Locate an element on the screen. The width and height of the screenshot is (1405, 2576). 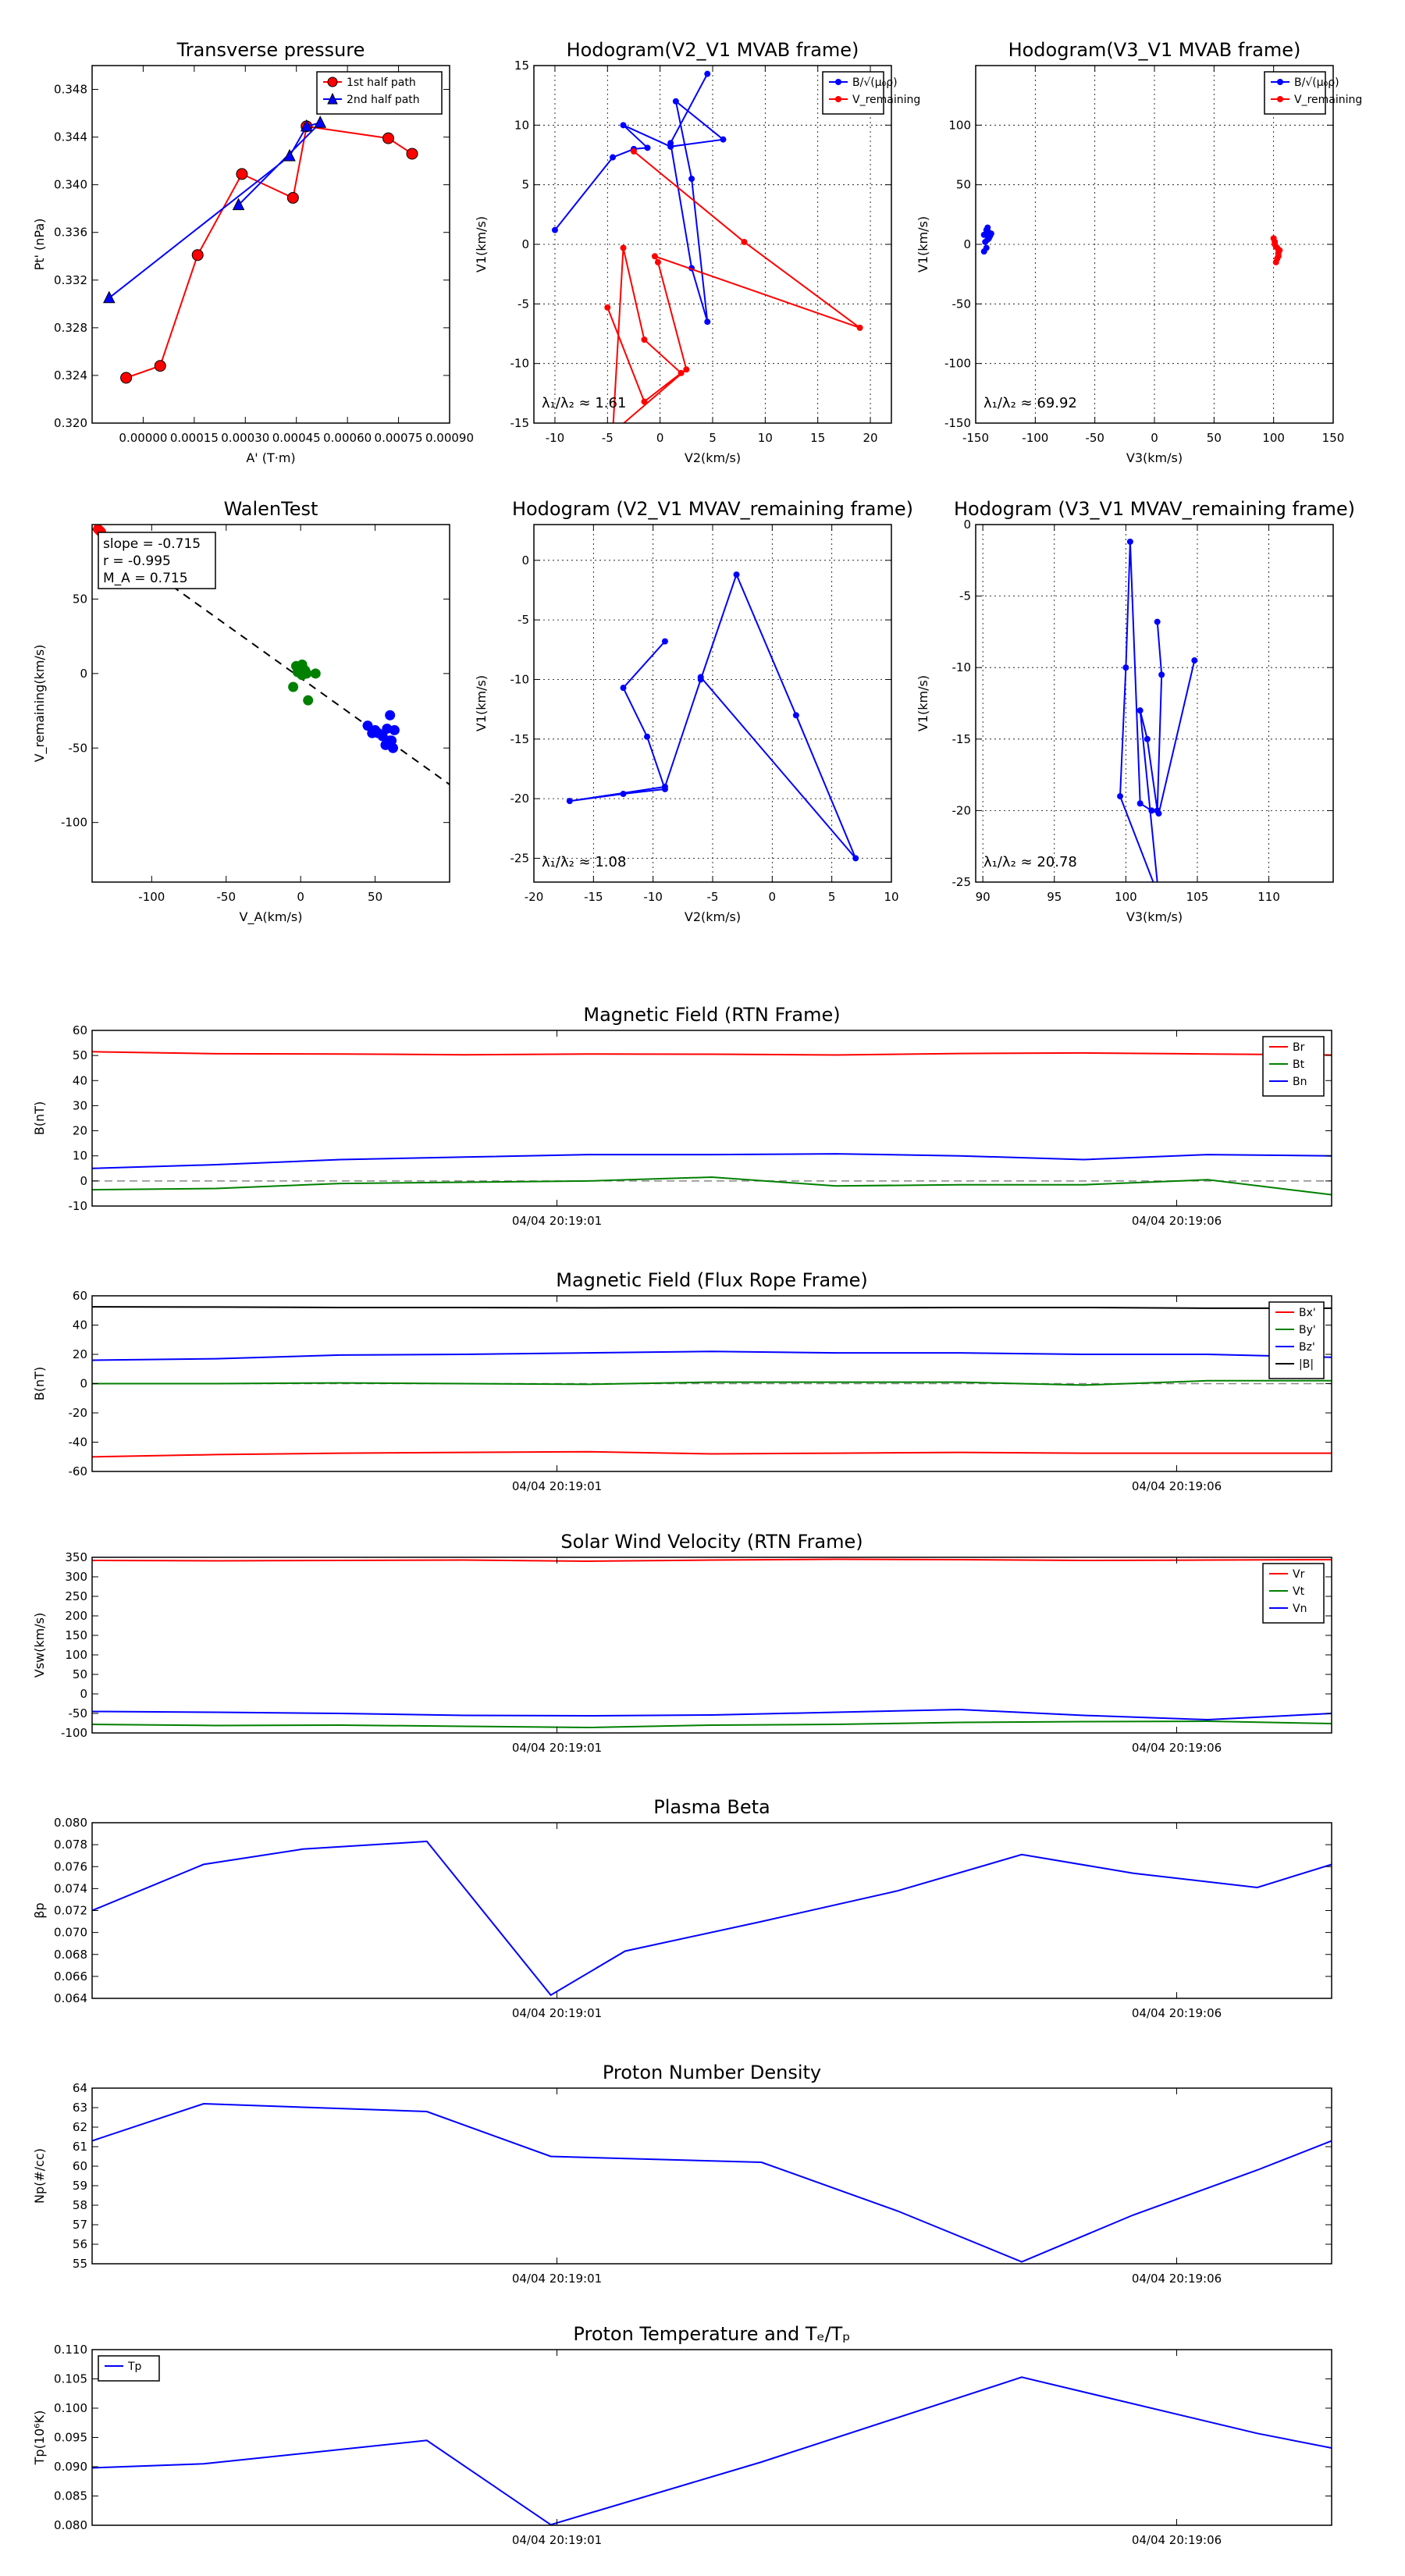
y-tick-label: 0.090 is located at coordinates (71, 2467).